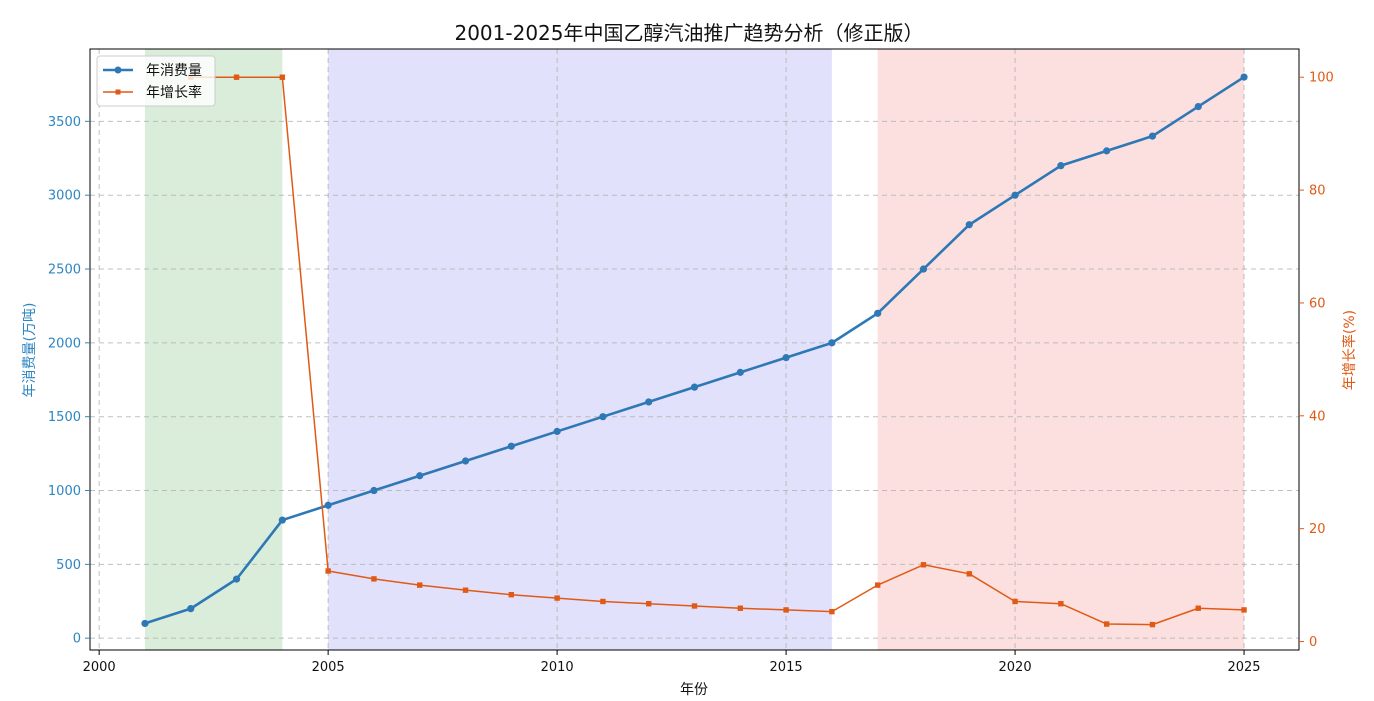  I want to click on point-consumption-2021, so click(1061, 166).